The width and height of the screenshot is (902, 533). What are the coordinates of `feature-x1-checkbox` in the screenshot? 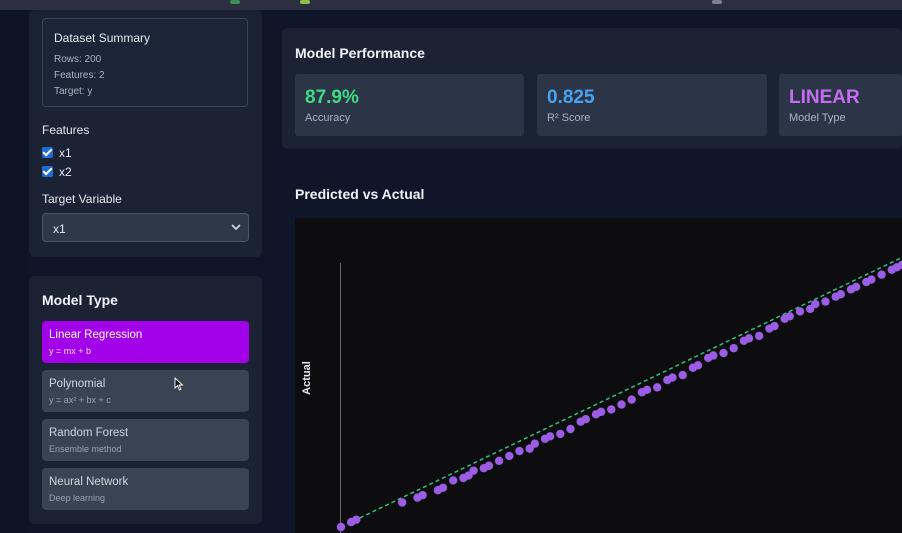 It's located at (47, 152).